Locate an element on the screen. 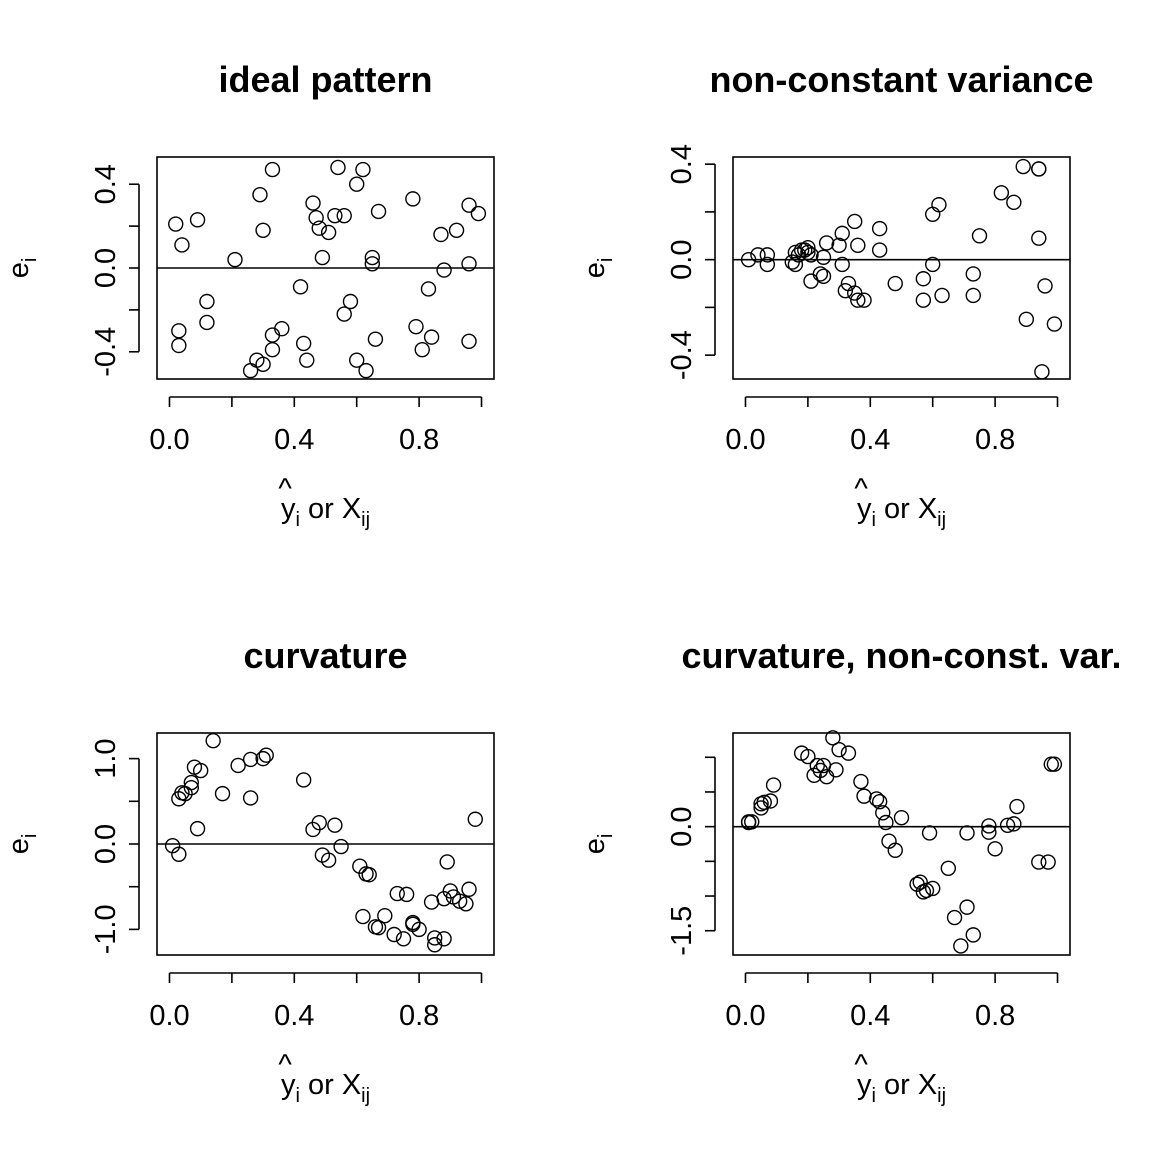 The image size is (1152, 1152). chart-title: curvature is located at coordinates (325, 655).